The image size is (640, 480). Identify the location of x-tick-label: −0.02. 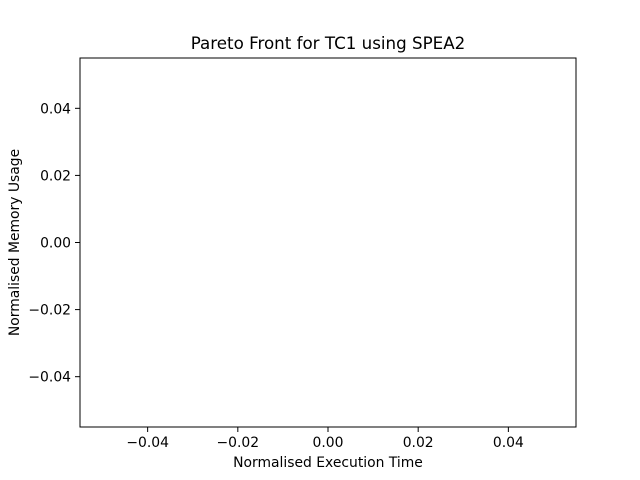
(238, 443).